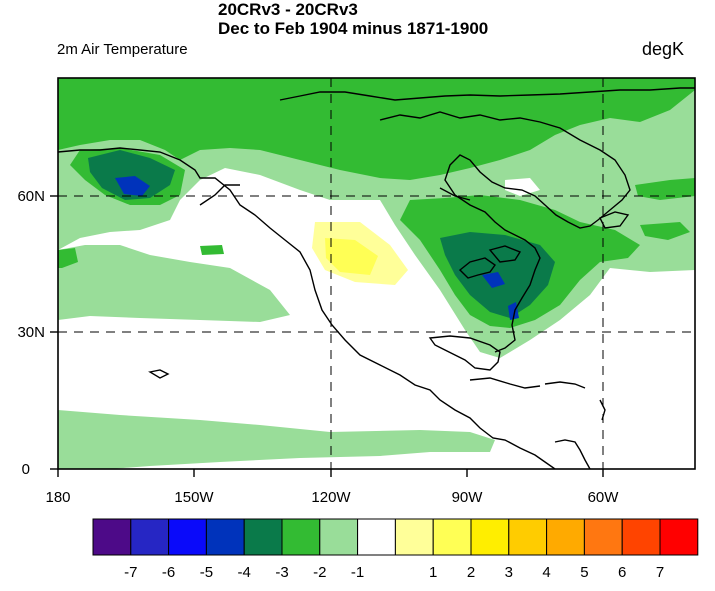 Image resolution: width=715 pixels, height=591 pixels. I want to click on x-tick-label: 90W, so click(468, 497).